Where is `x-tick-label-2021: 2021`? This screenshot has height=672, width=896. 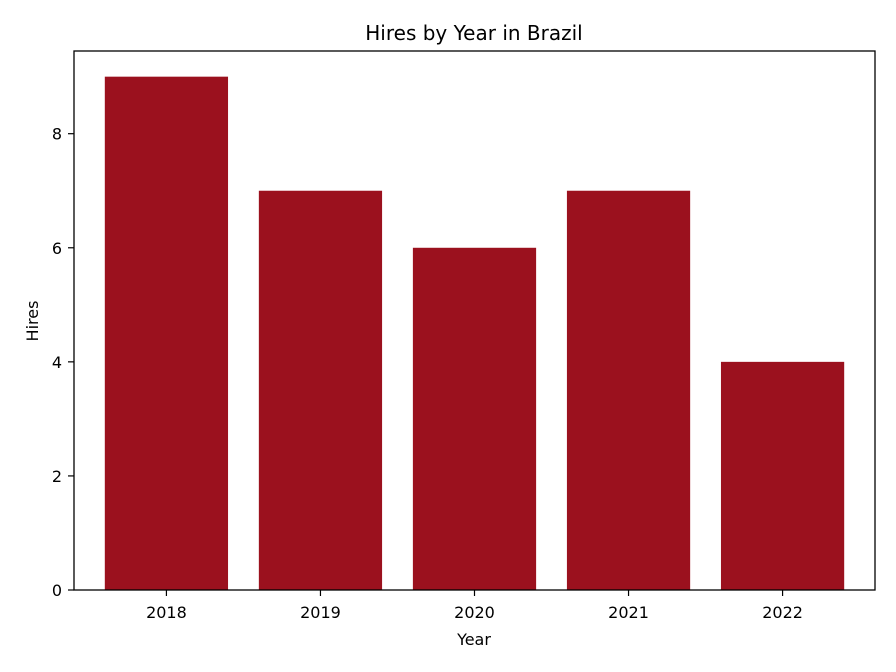
x-tick-label-2021: 2021 is located at coordinates (628, 612).